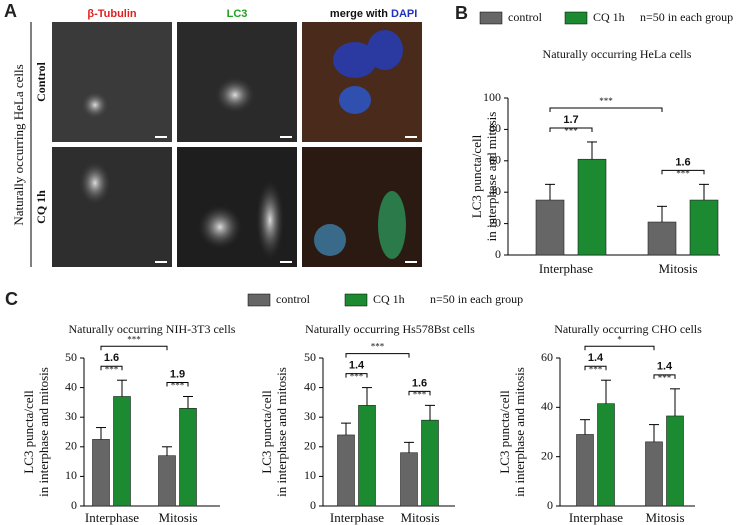 This screenshot has width=742, height=525. Describe the element at coordinates (619, 339) in the screenshot. I see `significance: *` at that location.